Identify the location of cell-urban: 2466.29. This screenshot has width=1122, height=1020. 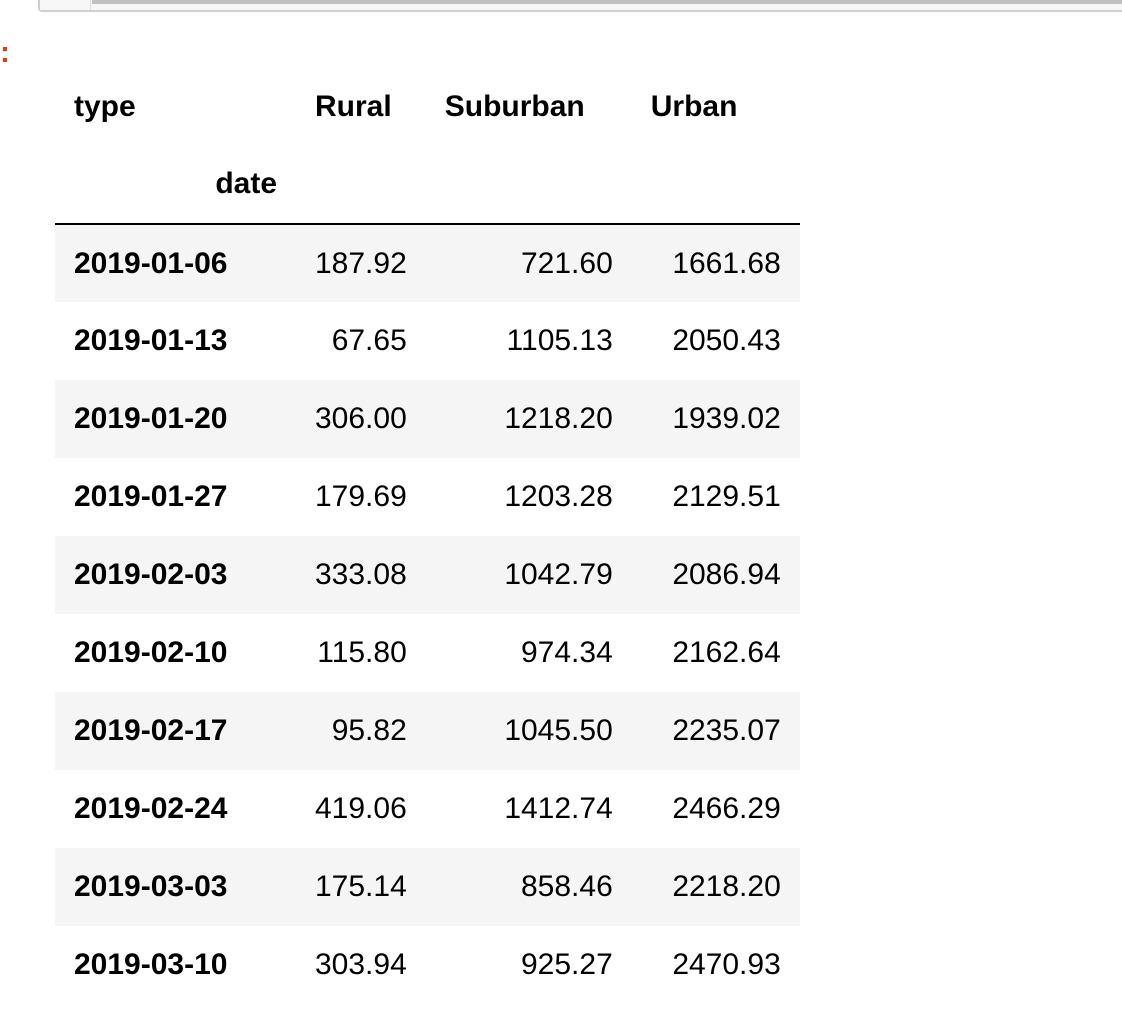
(726, 808).